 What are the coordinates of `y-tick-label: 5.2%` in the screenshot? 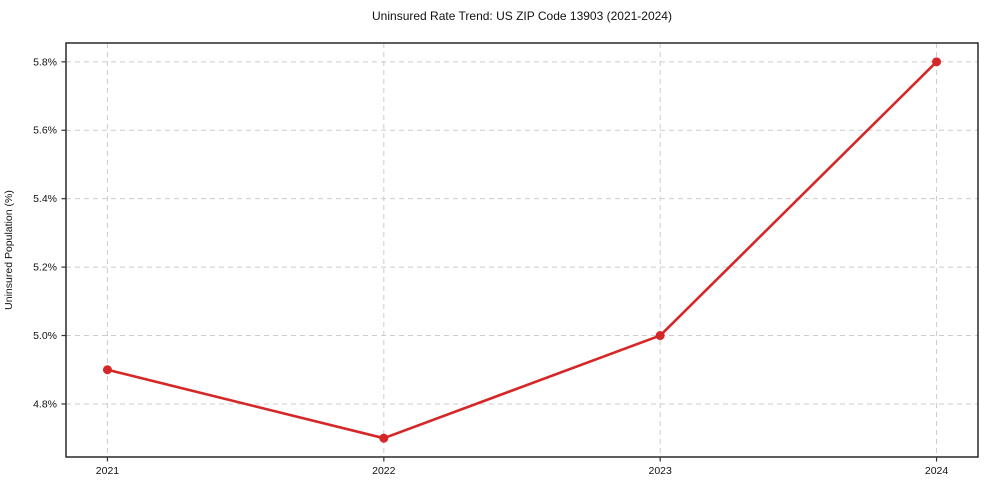 It's located at (45, 268).